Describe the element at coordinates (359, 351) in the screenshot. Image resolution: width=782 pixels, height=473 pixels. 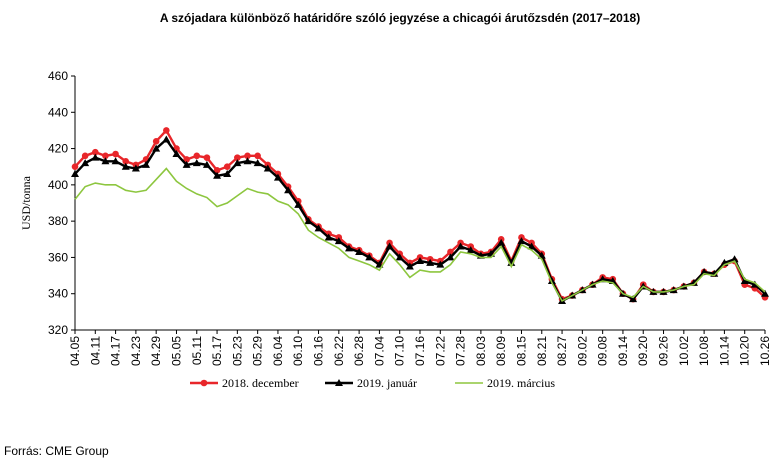
I see `x-tick-label: 06.28` at that location.